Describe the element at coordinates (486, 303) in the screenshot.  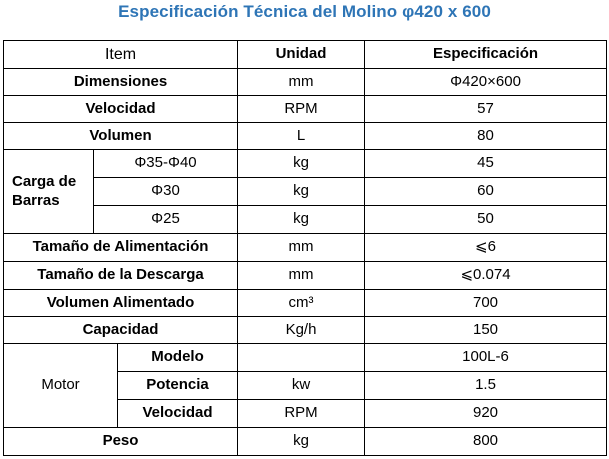
I see `row-value: 700` at that location.